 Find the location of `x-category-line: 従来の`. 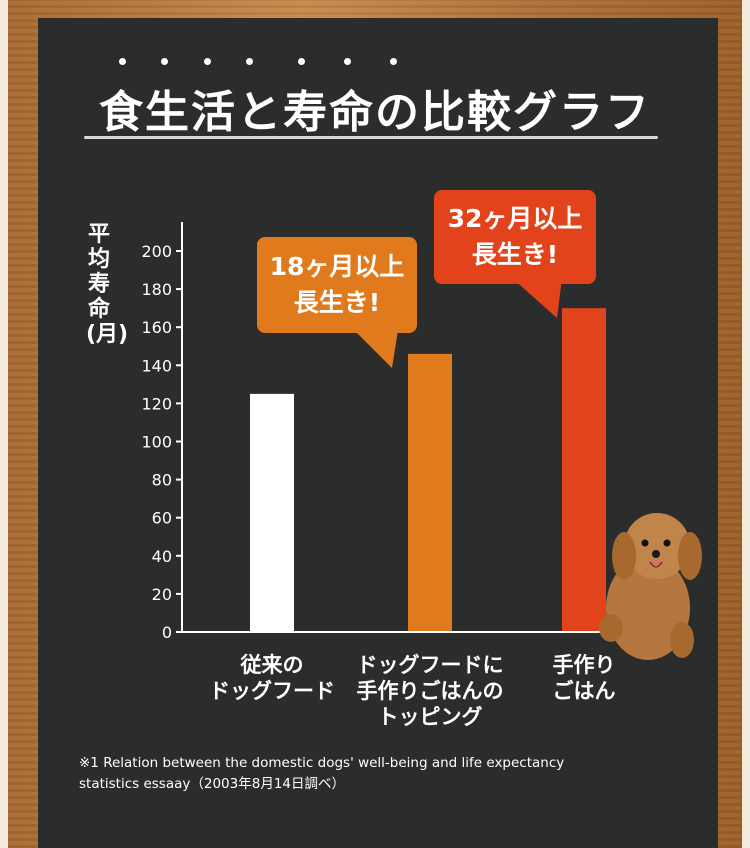

x-category-line: 従来の is located at coordinates (272, 665).